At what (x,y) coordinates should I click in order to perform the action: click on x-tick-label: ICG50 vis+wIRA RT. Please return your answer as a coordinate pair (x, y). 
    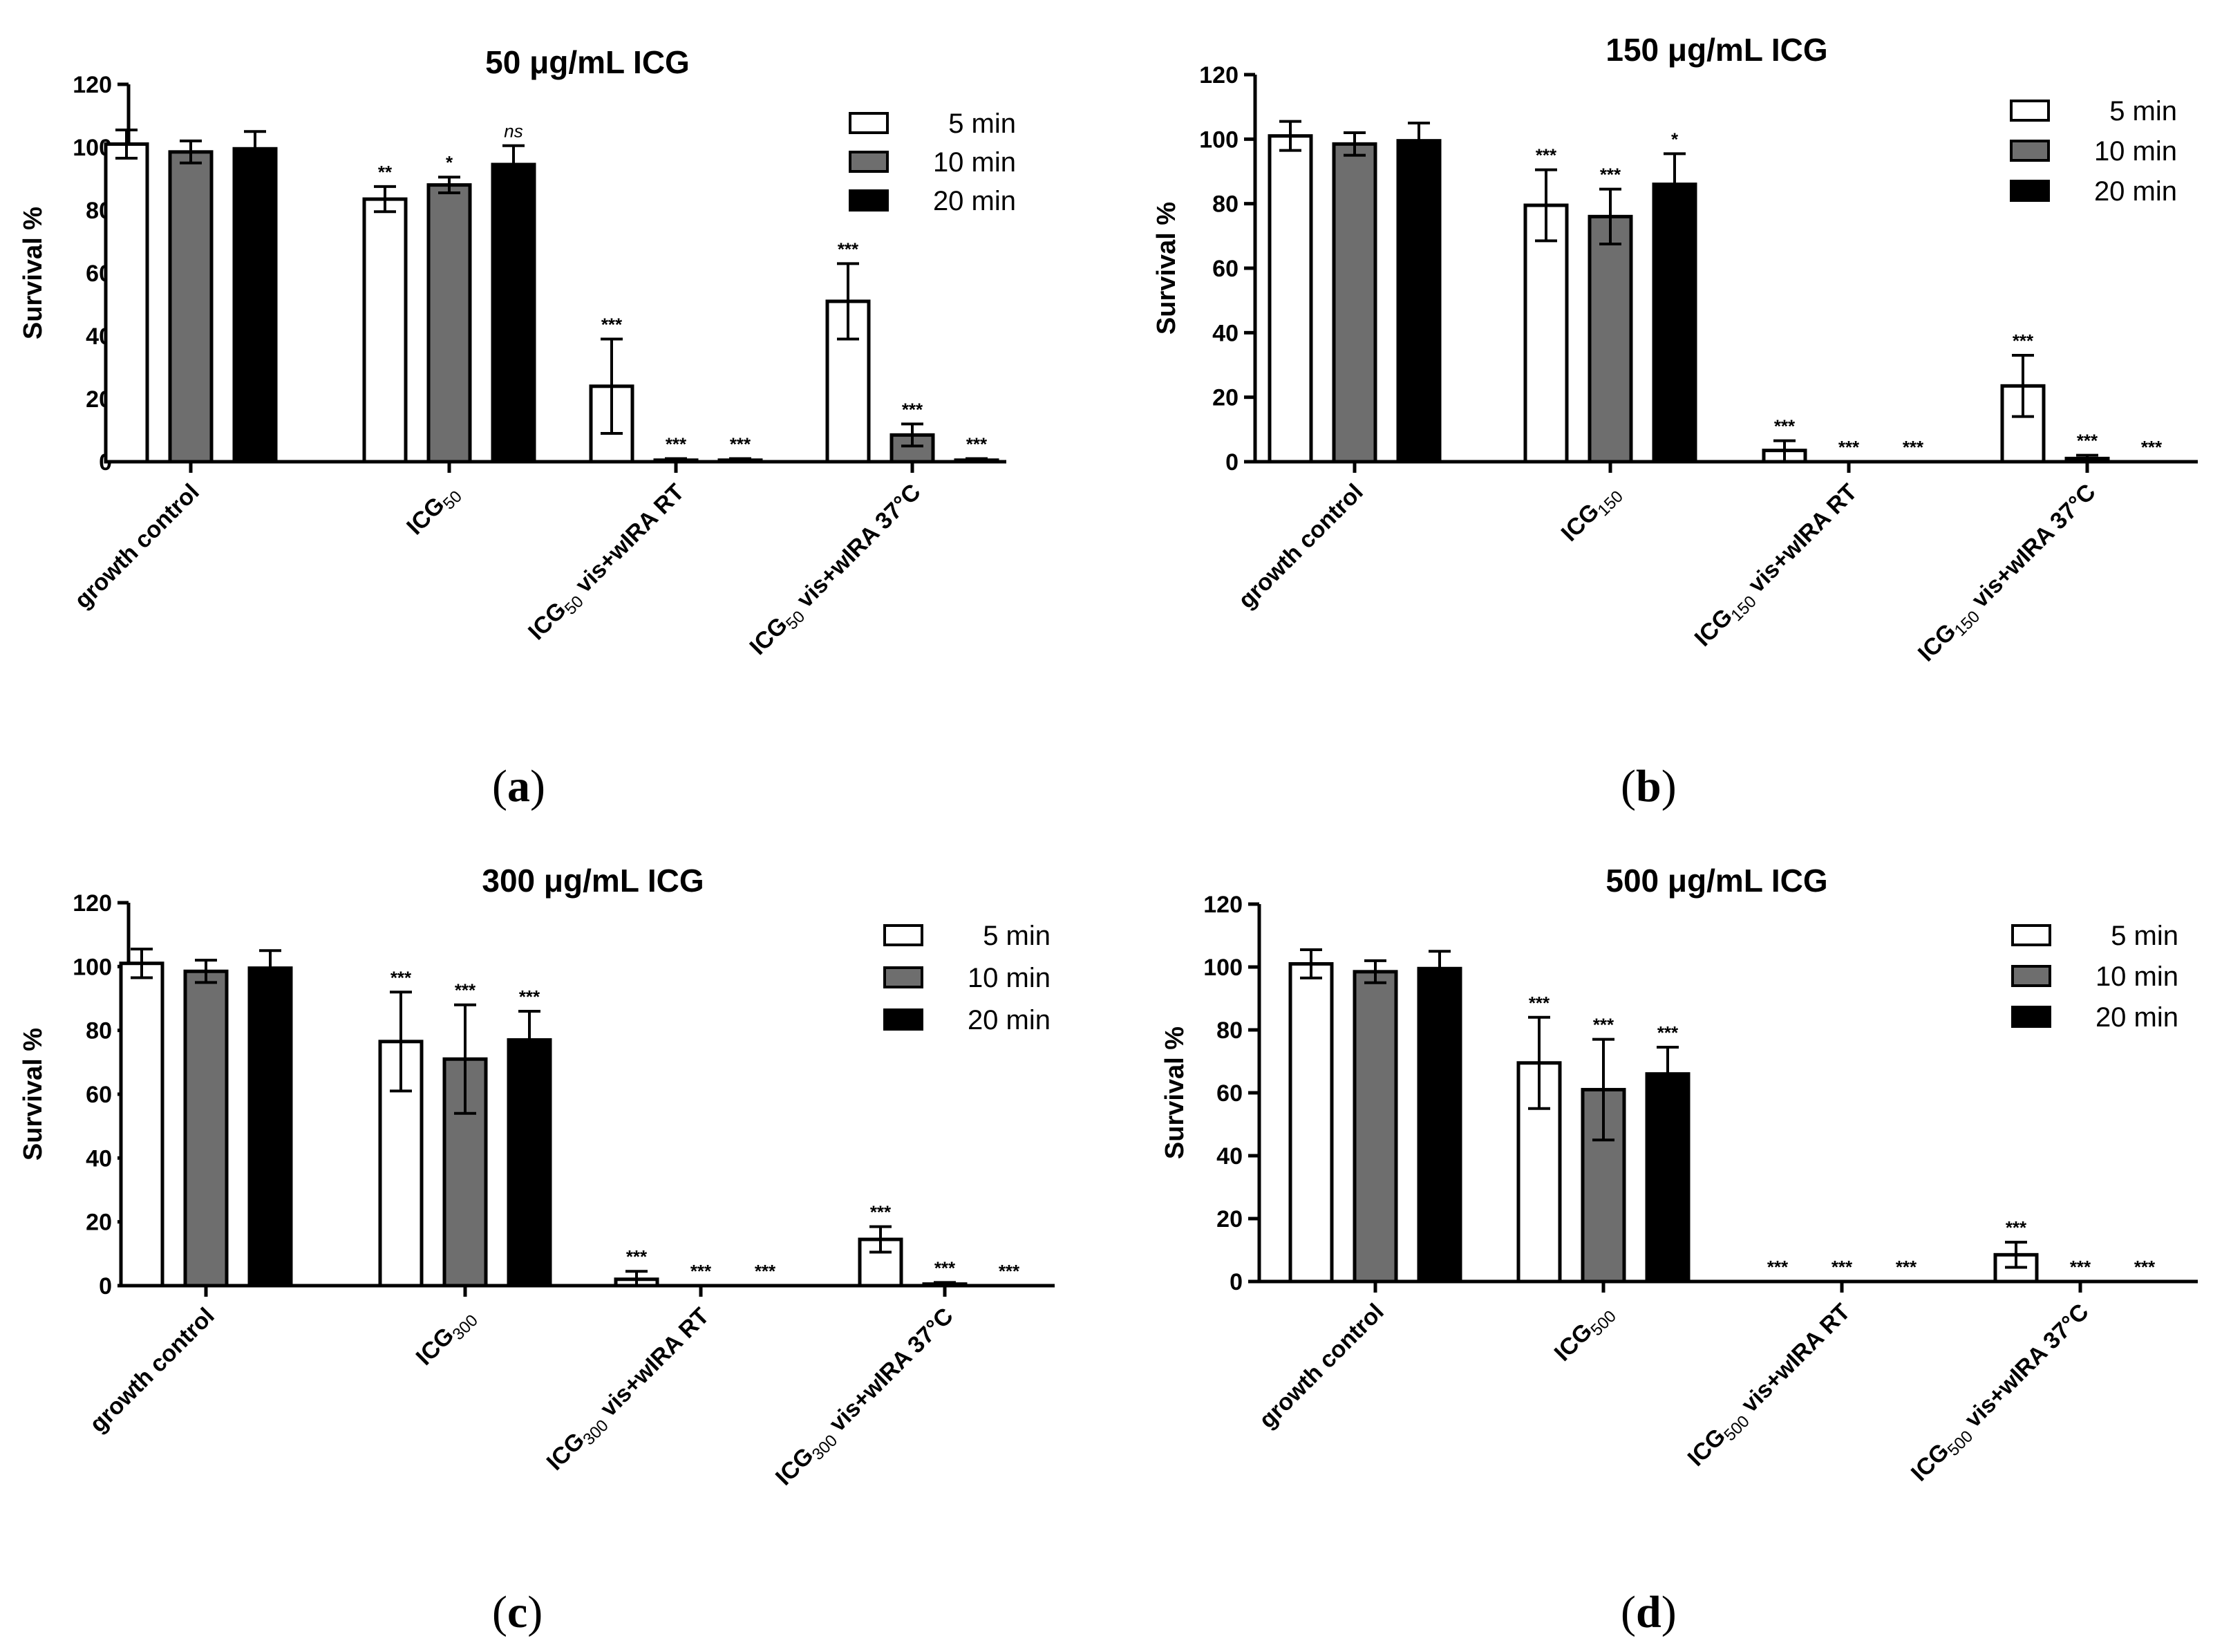
    Looking at the image, I should click on (608, 563).